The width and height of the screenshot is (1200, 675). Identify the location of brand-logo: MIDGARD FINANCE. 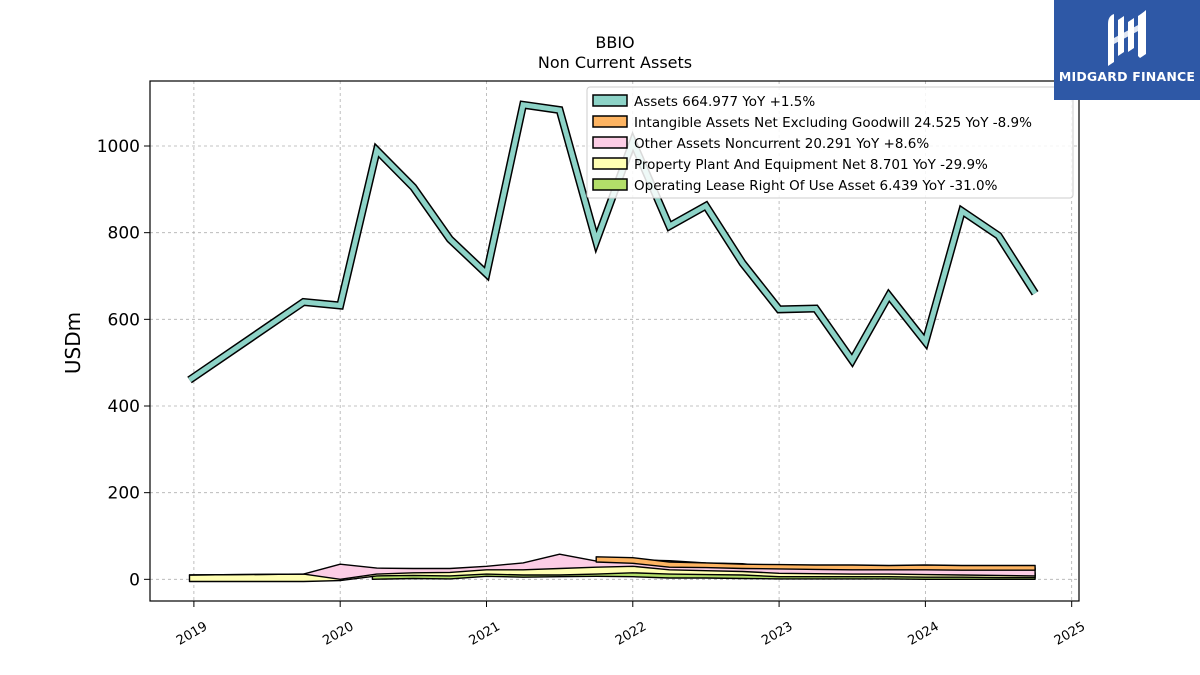
(1127, 50).